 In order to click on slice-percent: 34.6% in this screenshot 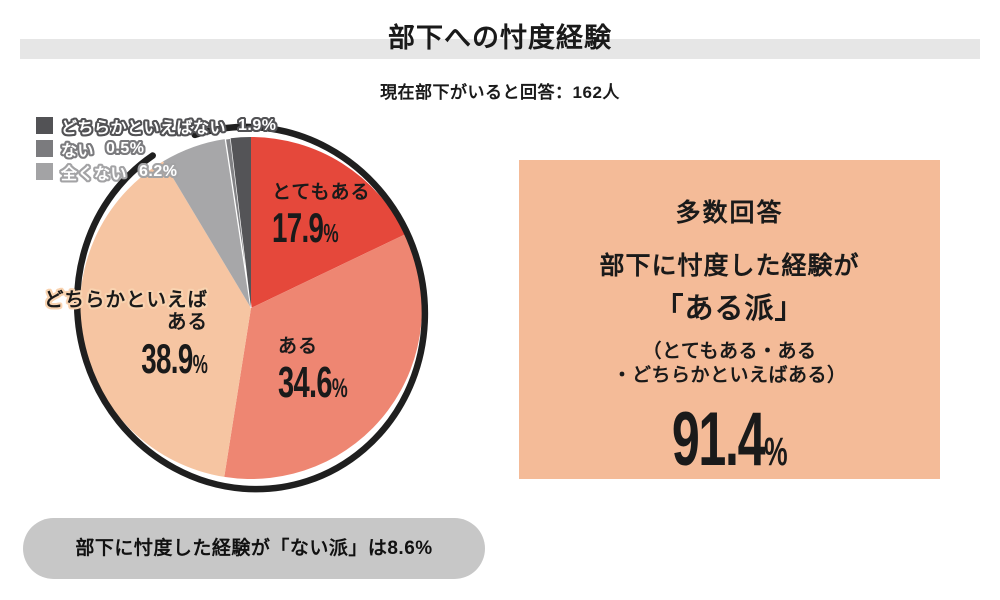, I will do `click(313, 382)`.